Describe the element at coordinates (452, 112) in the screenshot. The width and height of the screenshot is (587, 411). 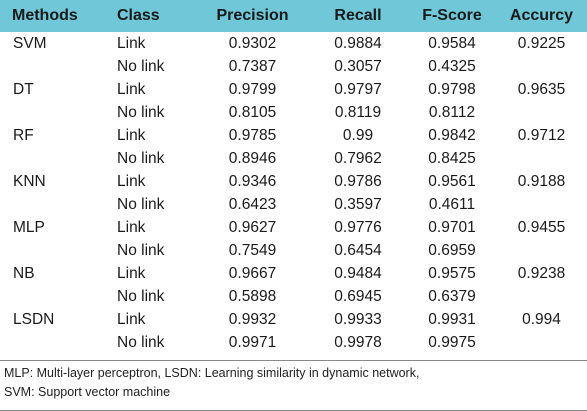
I see `fscore-value: 0.8112` at that location.